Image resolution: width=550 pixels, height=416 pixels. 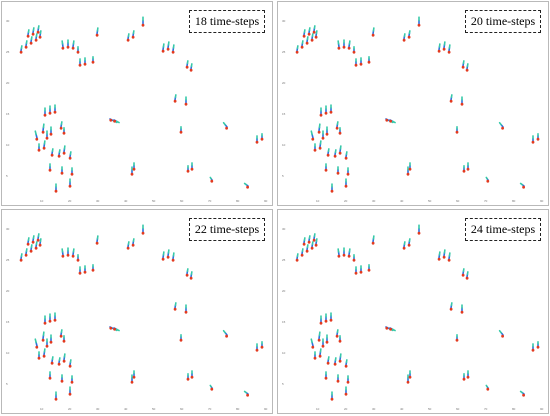 I want to click on y-tick-label: 25, so click(x=8, y=260).